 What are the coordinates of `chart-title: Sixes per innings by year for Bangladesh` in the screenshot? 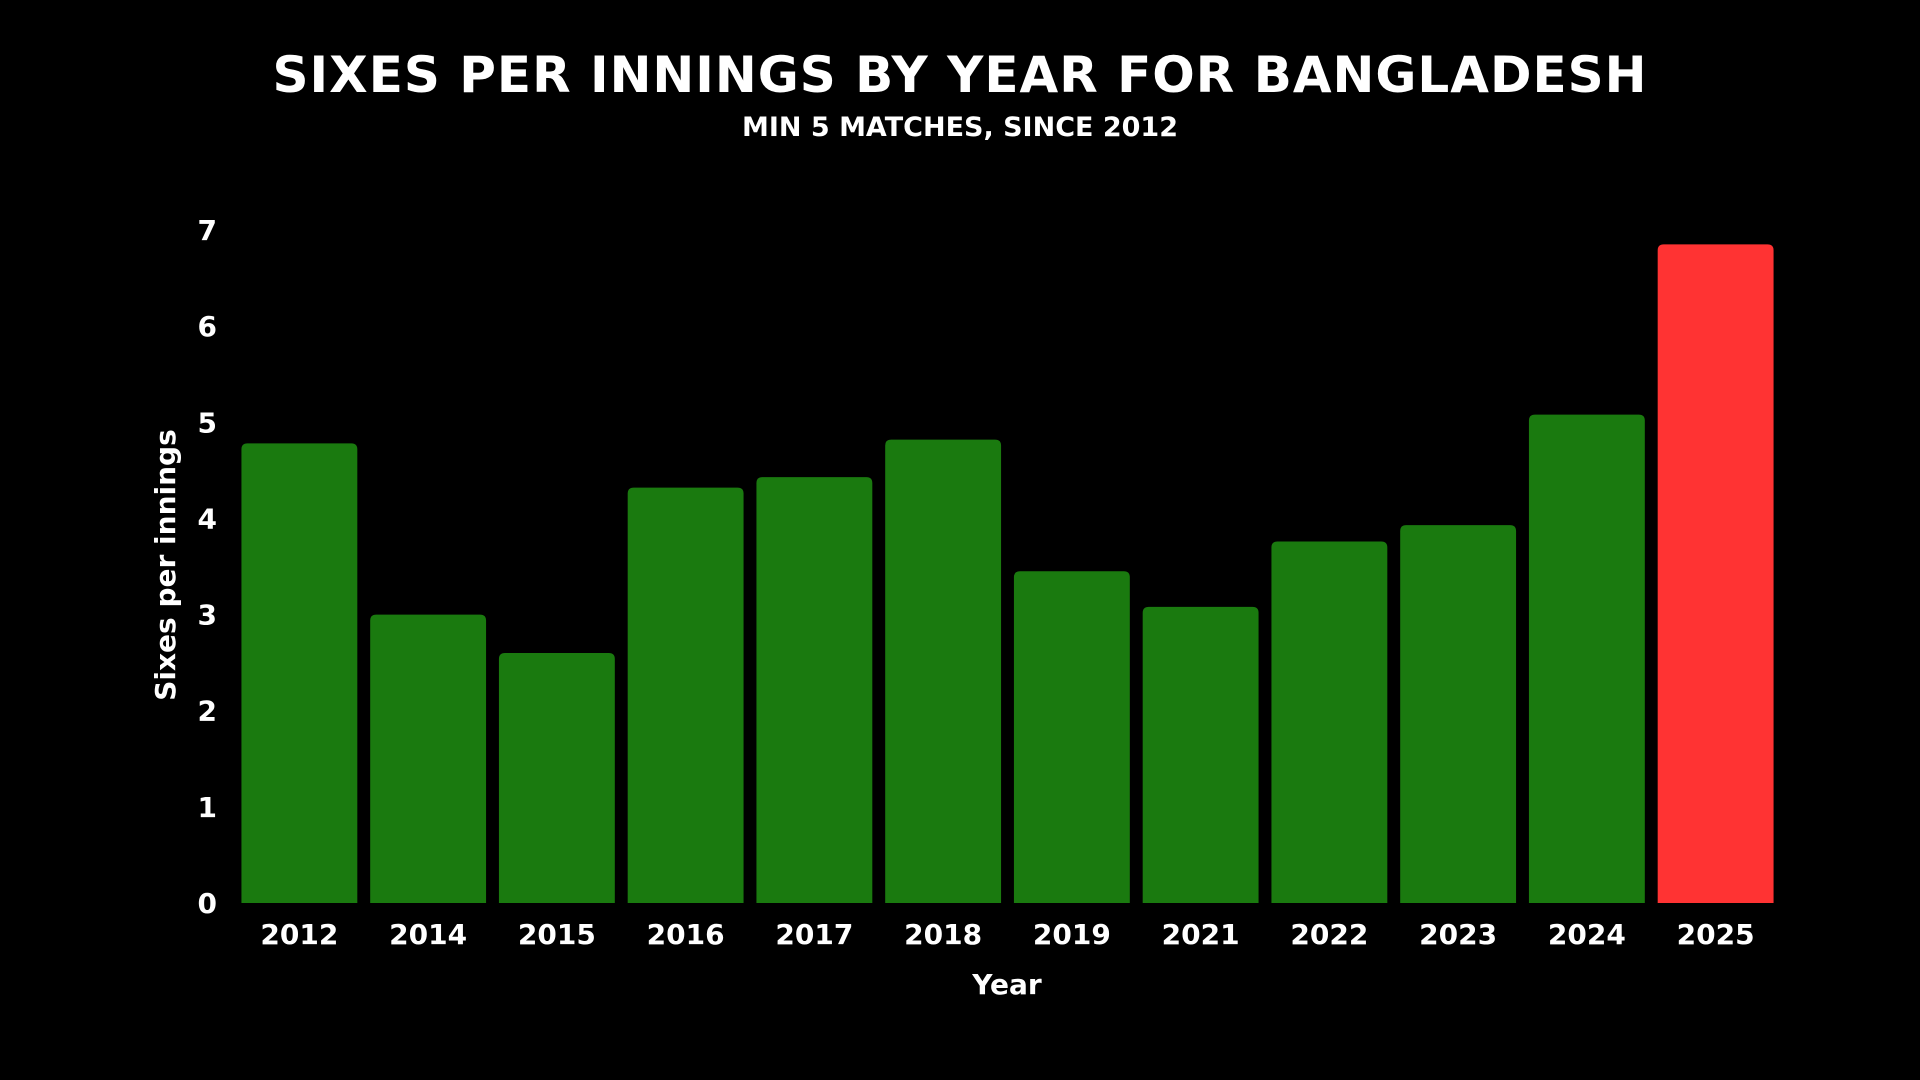 It's located at (960, 75).